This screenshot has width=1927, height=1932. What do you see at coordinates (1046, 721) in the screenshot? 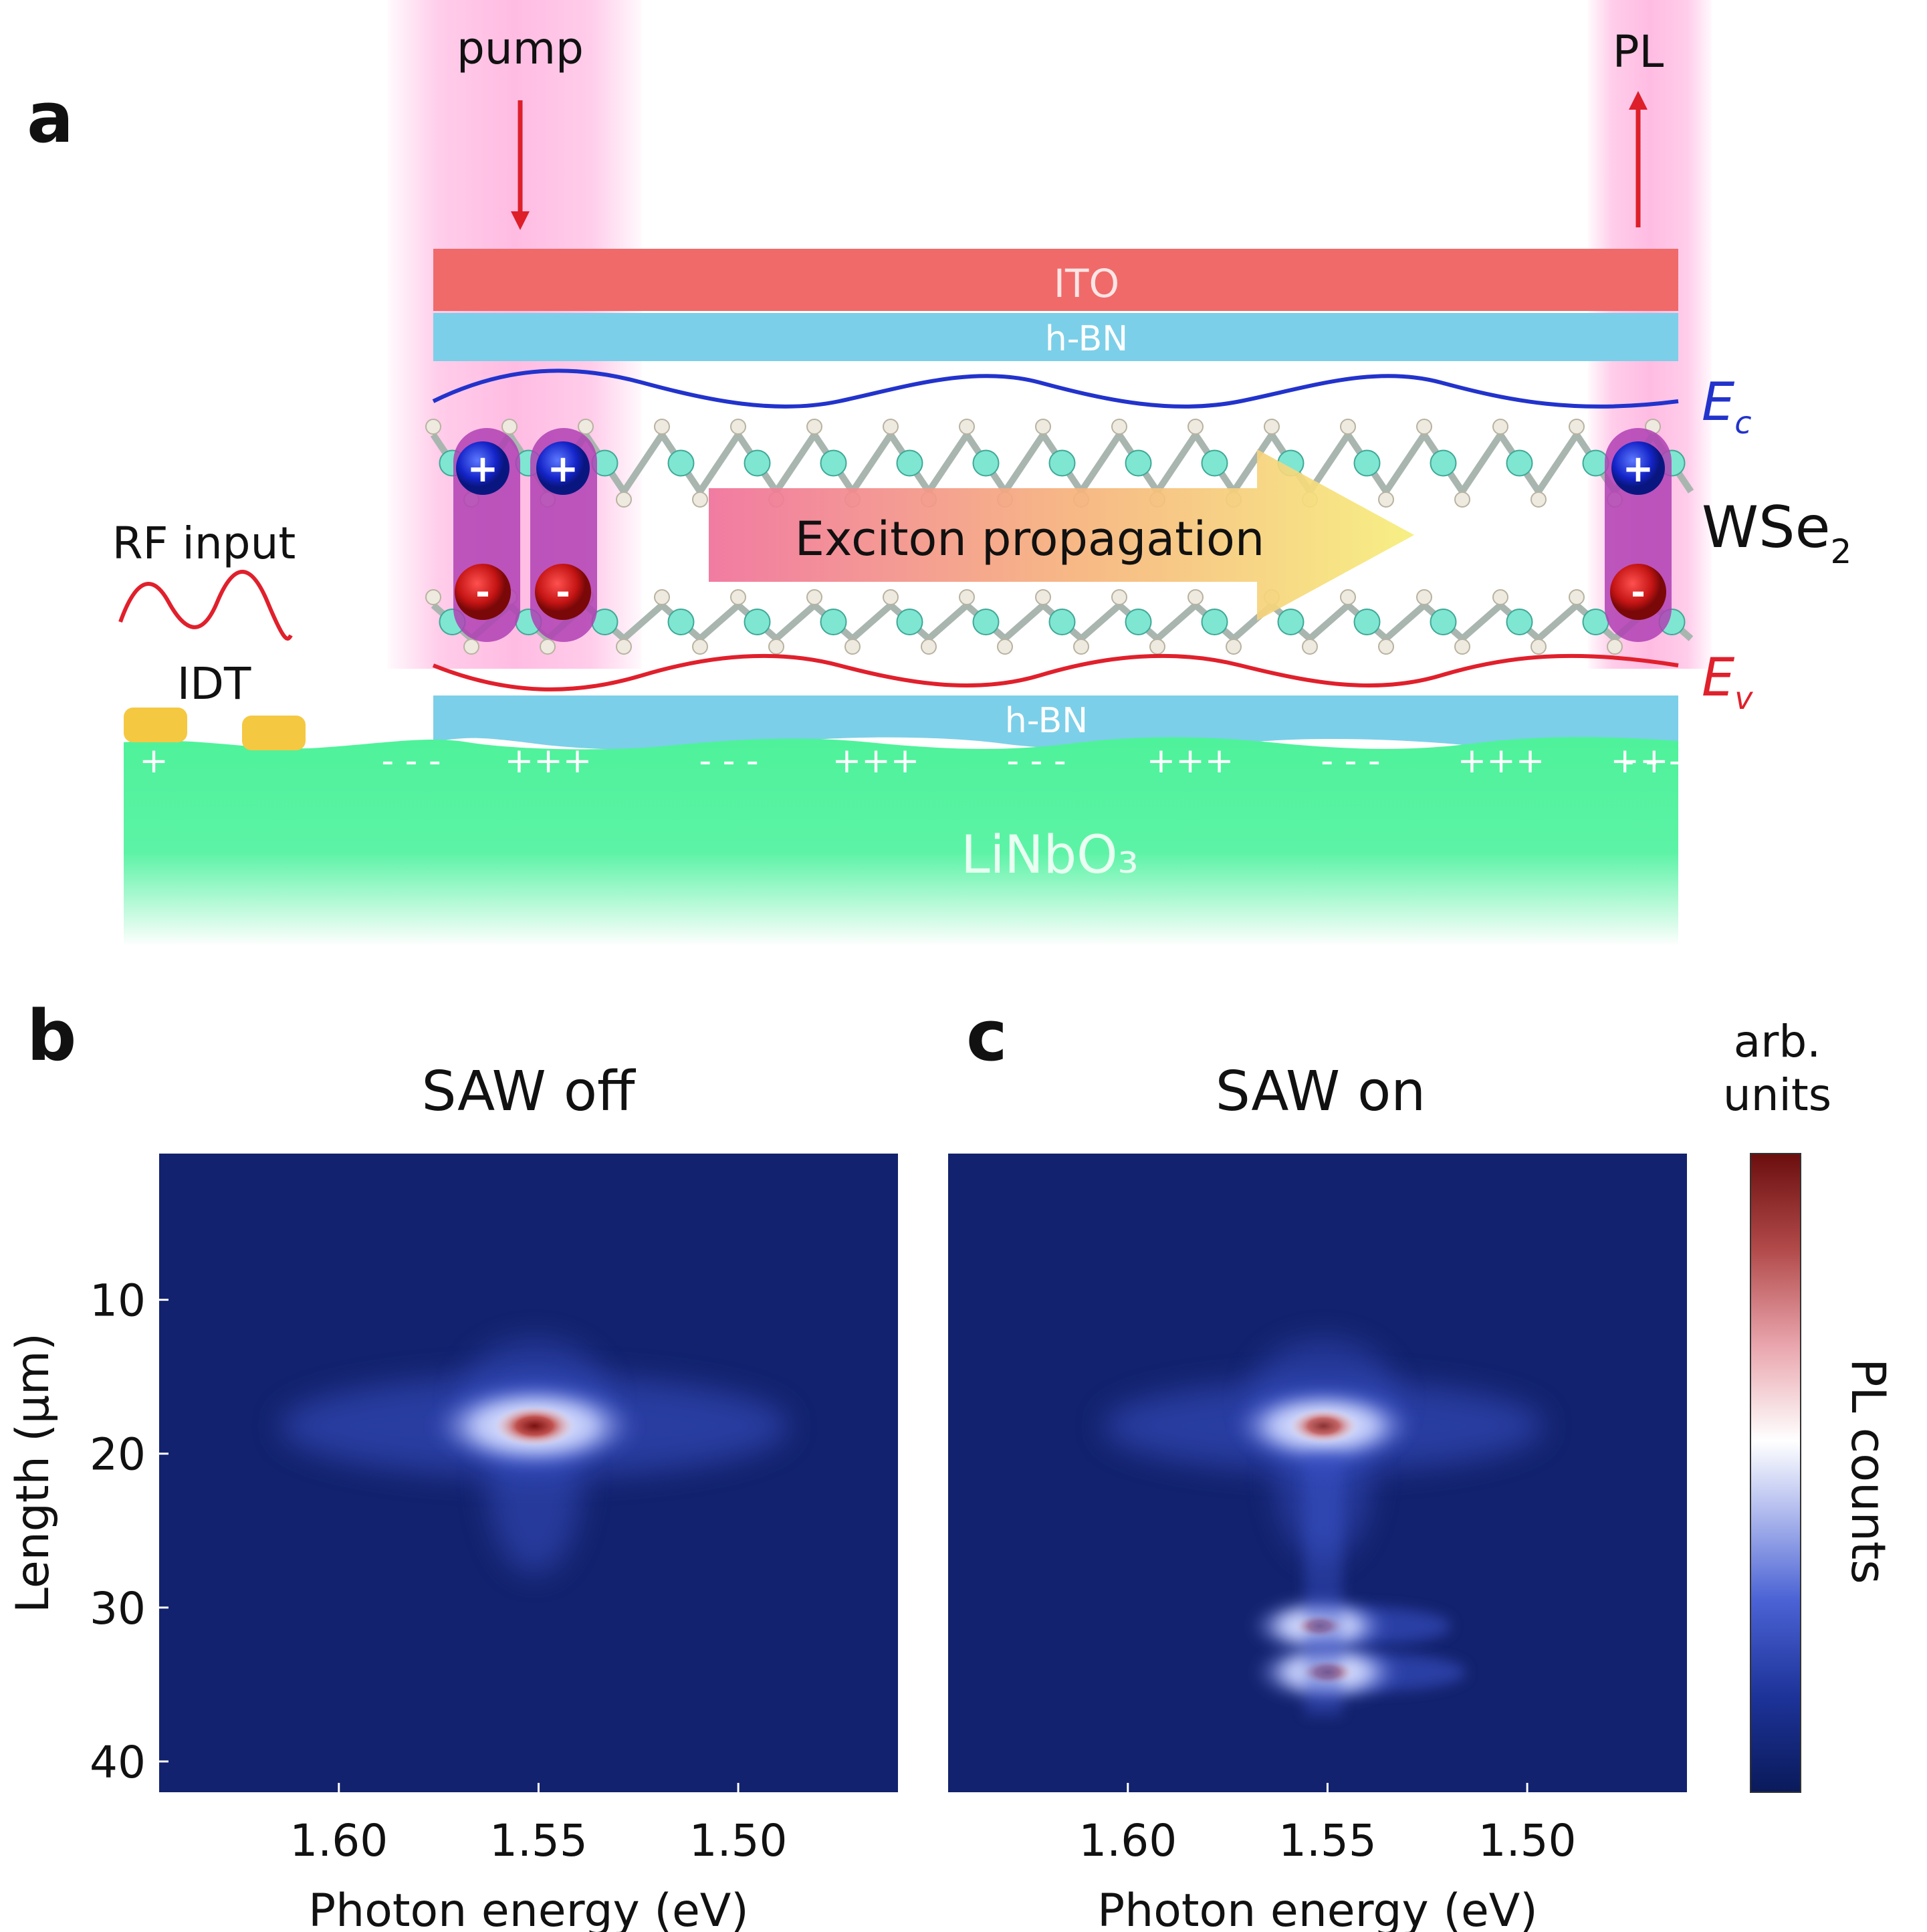
I see `hbn-bottom-label: h-BN` at bounding box center [1046, 721].